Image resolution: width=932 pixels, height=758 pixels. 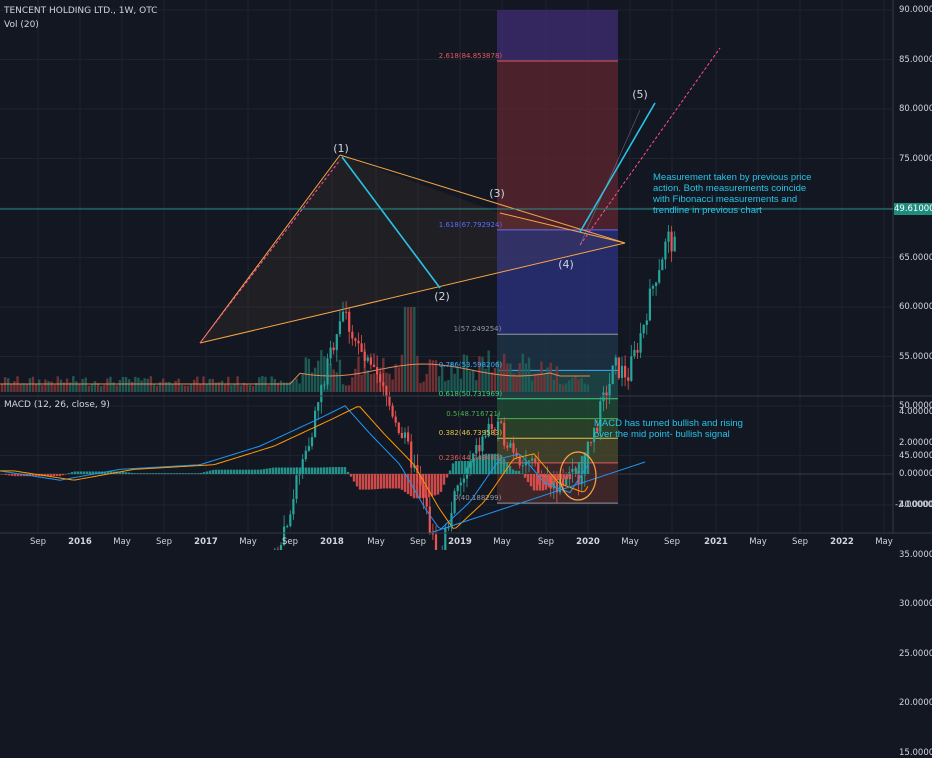 I want to click on macd-indicator-label: MACD (12, 26, close, 9), so click(x=57, y=405).